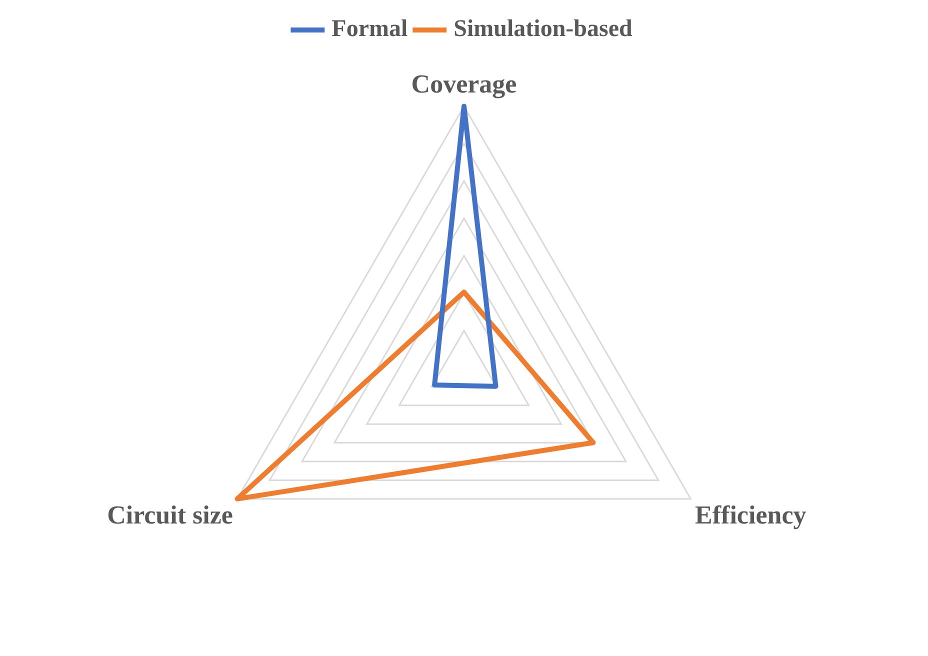  Describe the element at coordinates (464, 83) in the screenshot. I see `spoke-label: Coverage` at that location.